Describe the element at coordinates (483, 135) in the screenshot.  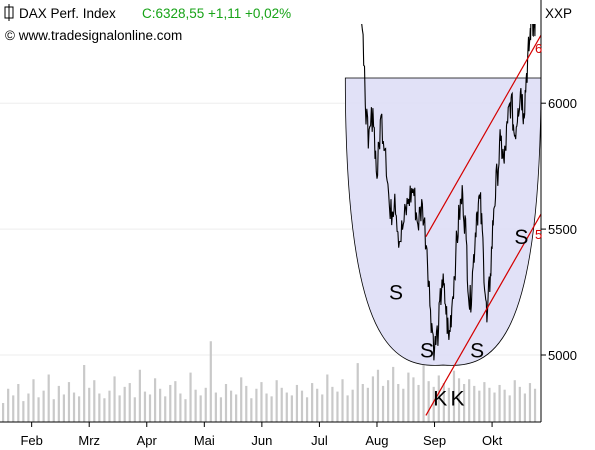
I see `channel-line-upper` at that location.